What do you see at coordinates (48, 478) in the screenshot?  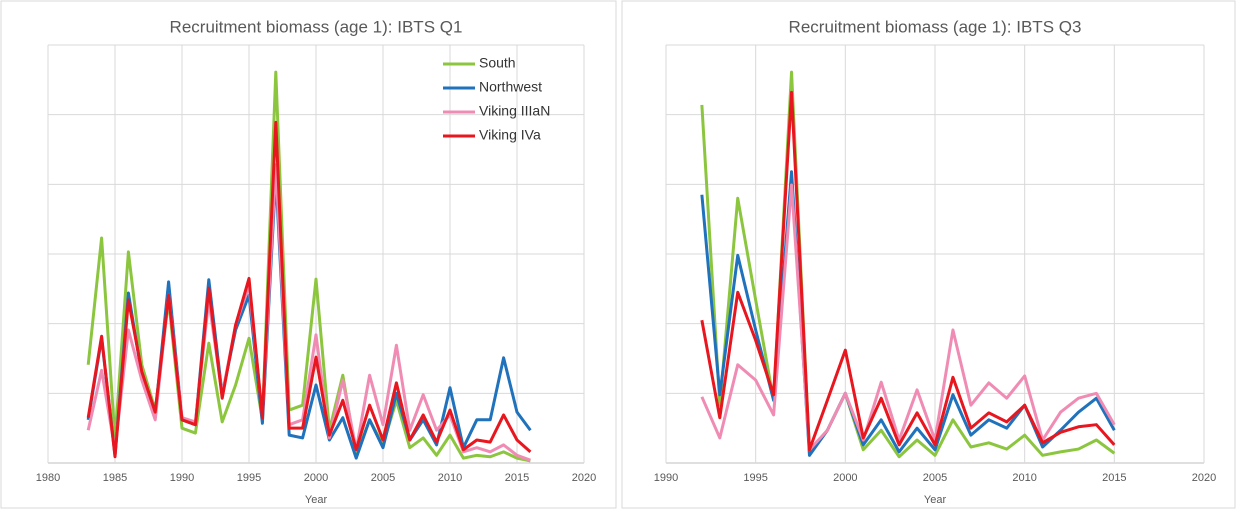 I see `x-tick-label: 1980` at bounding box center [48, 478].